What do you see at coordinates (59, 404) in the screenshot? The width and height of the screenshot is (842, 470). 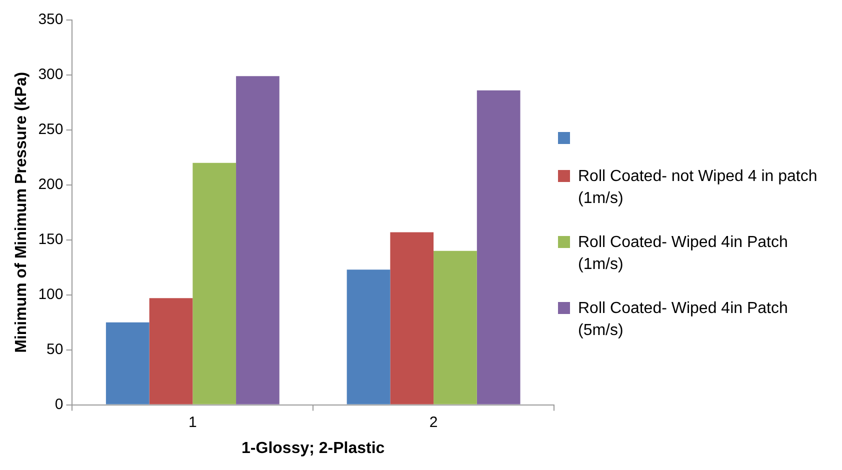 I see `y-tick-label: 0` at bounding box center [59, 404].